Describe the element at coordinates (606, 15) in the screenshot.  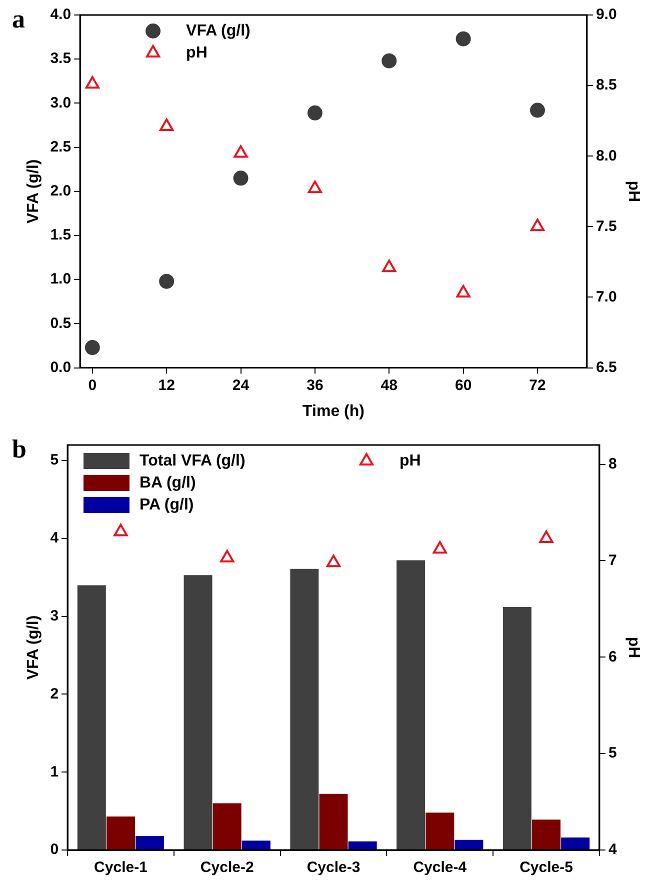
I see `y2-tick-label: 9.0` at that location.